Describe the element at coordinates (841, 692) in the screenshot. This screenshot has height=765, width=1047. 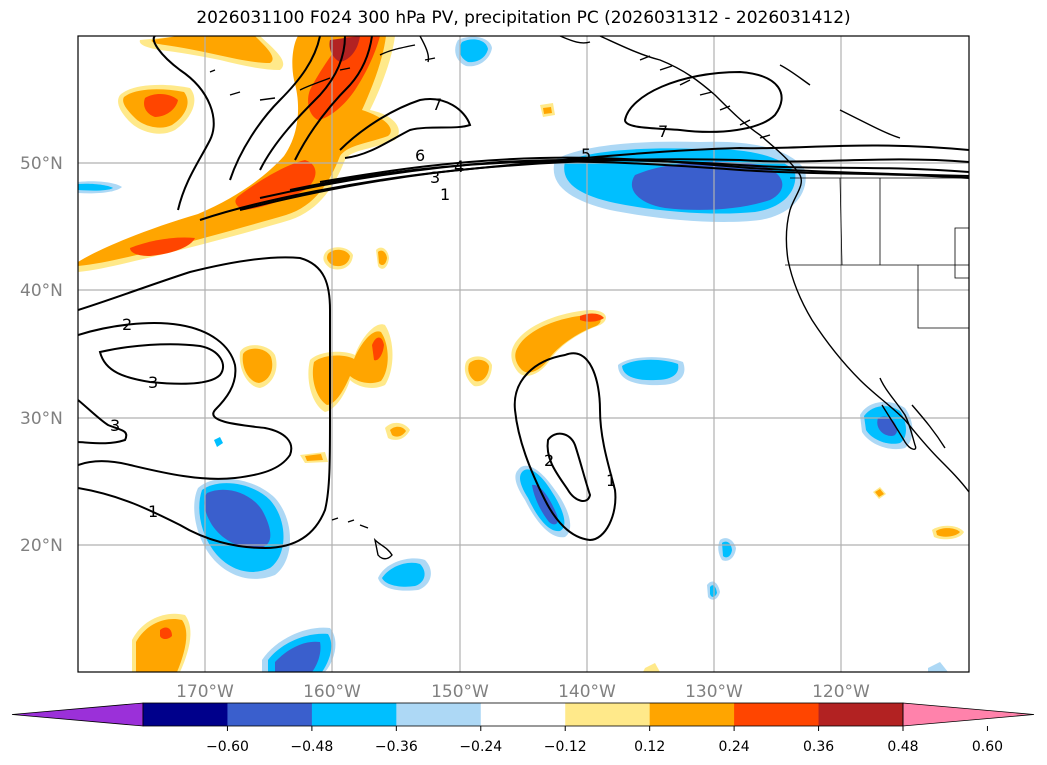
I see `lon-label: 120°W` at that location.